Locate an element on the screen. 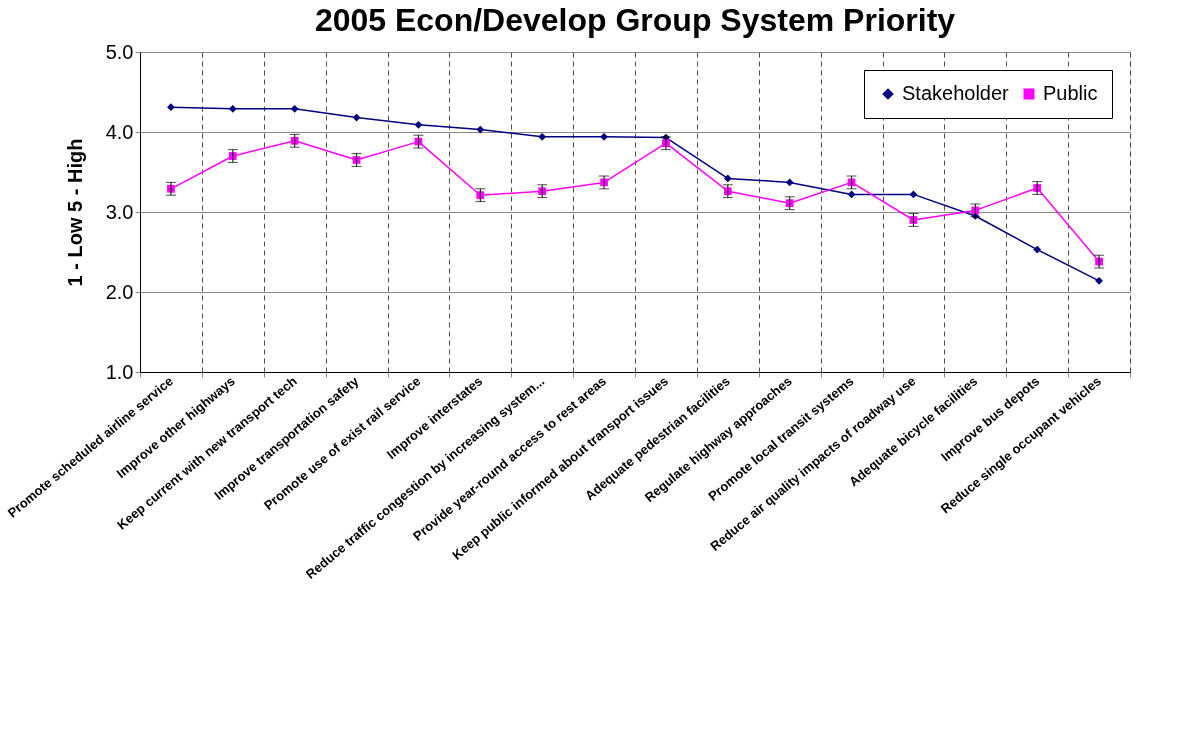  legend-label: Stakeholder is located at coordinates (956, 93).